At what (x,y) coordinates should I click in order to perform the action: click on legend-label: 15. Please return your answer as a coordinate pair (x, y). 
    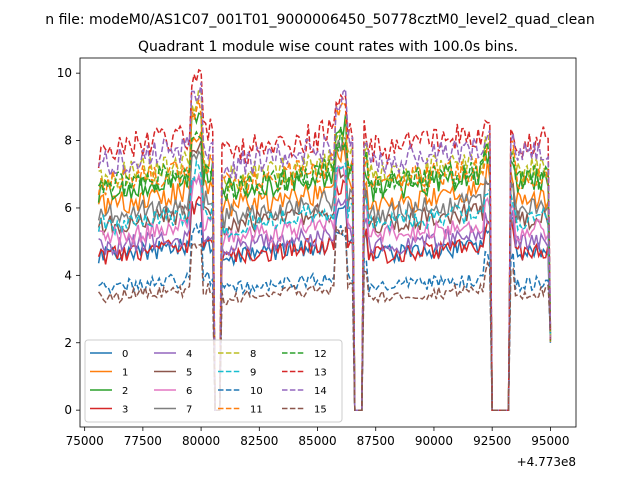
    Looking at the image, I should click on (320, 410).